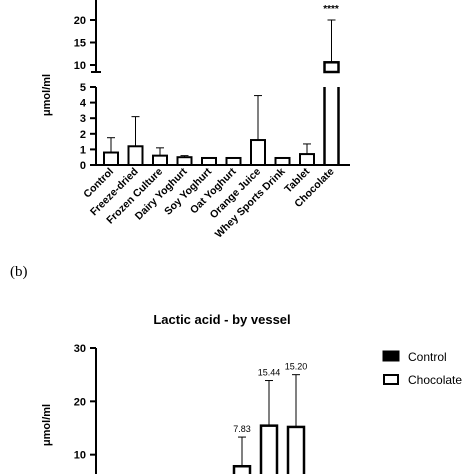 The image size is (474, 474). I want to click on top-y-tick-label: 4, so click(83, 104).